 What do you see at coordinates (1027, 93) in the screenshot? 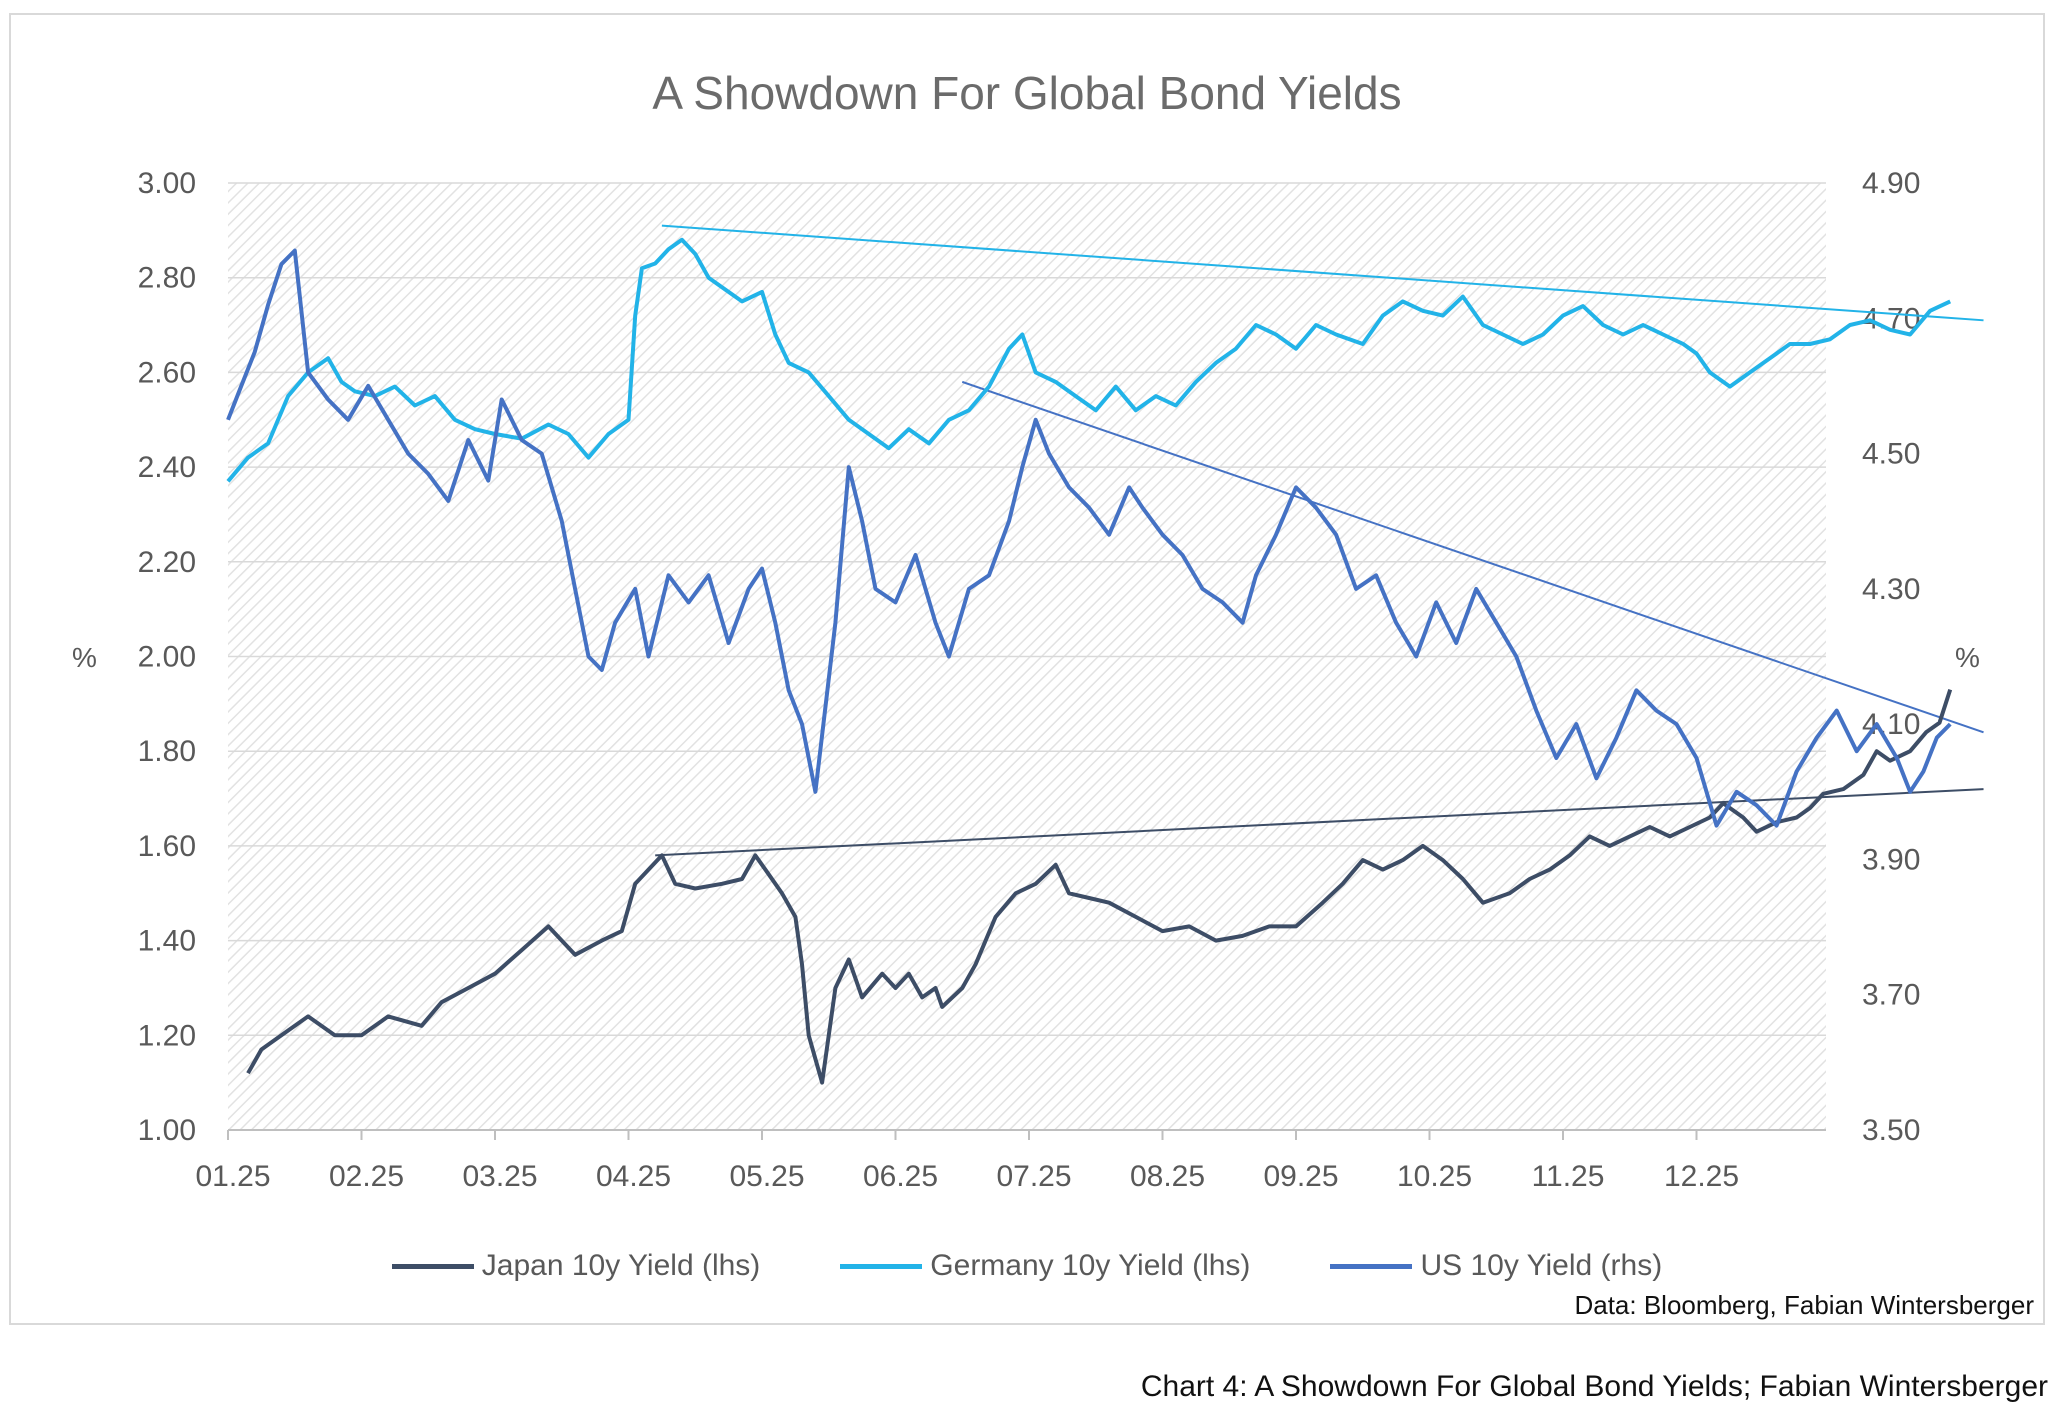
I see `chart-title: A Showdown For Global Bond Yields` at bounding box center [1027, 93].